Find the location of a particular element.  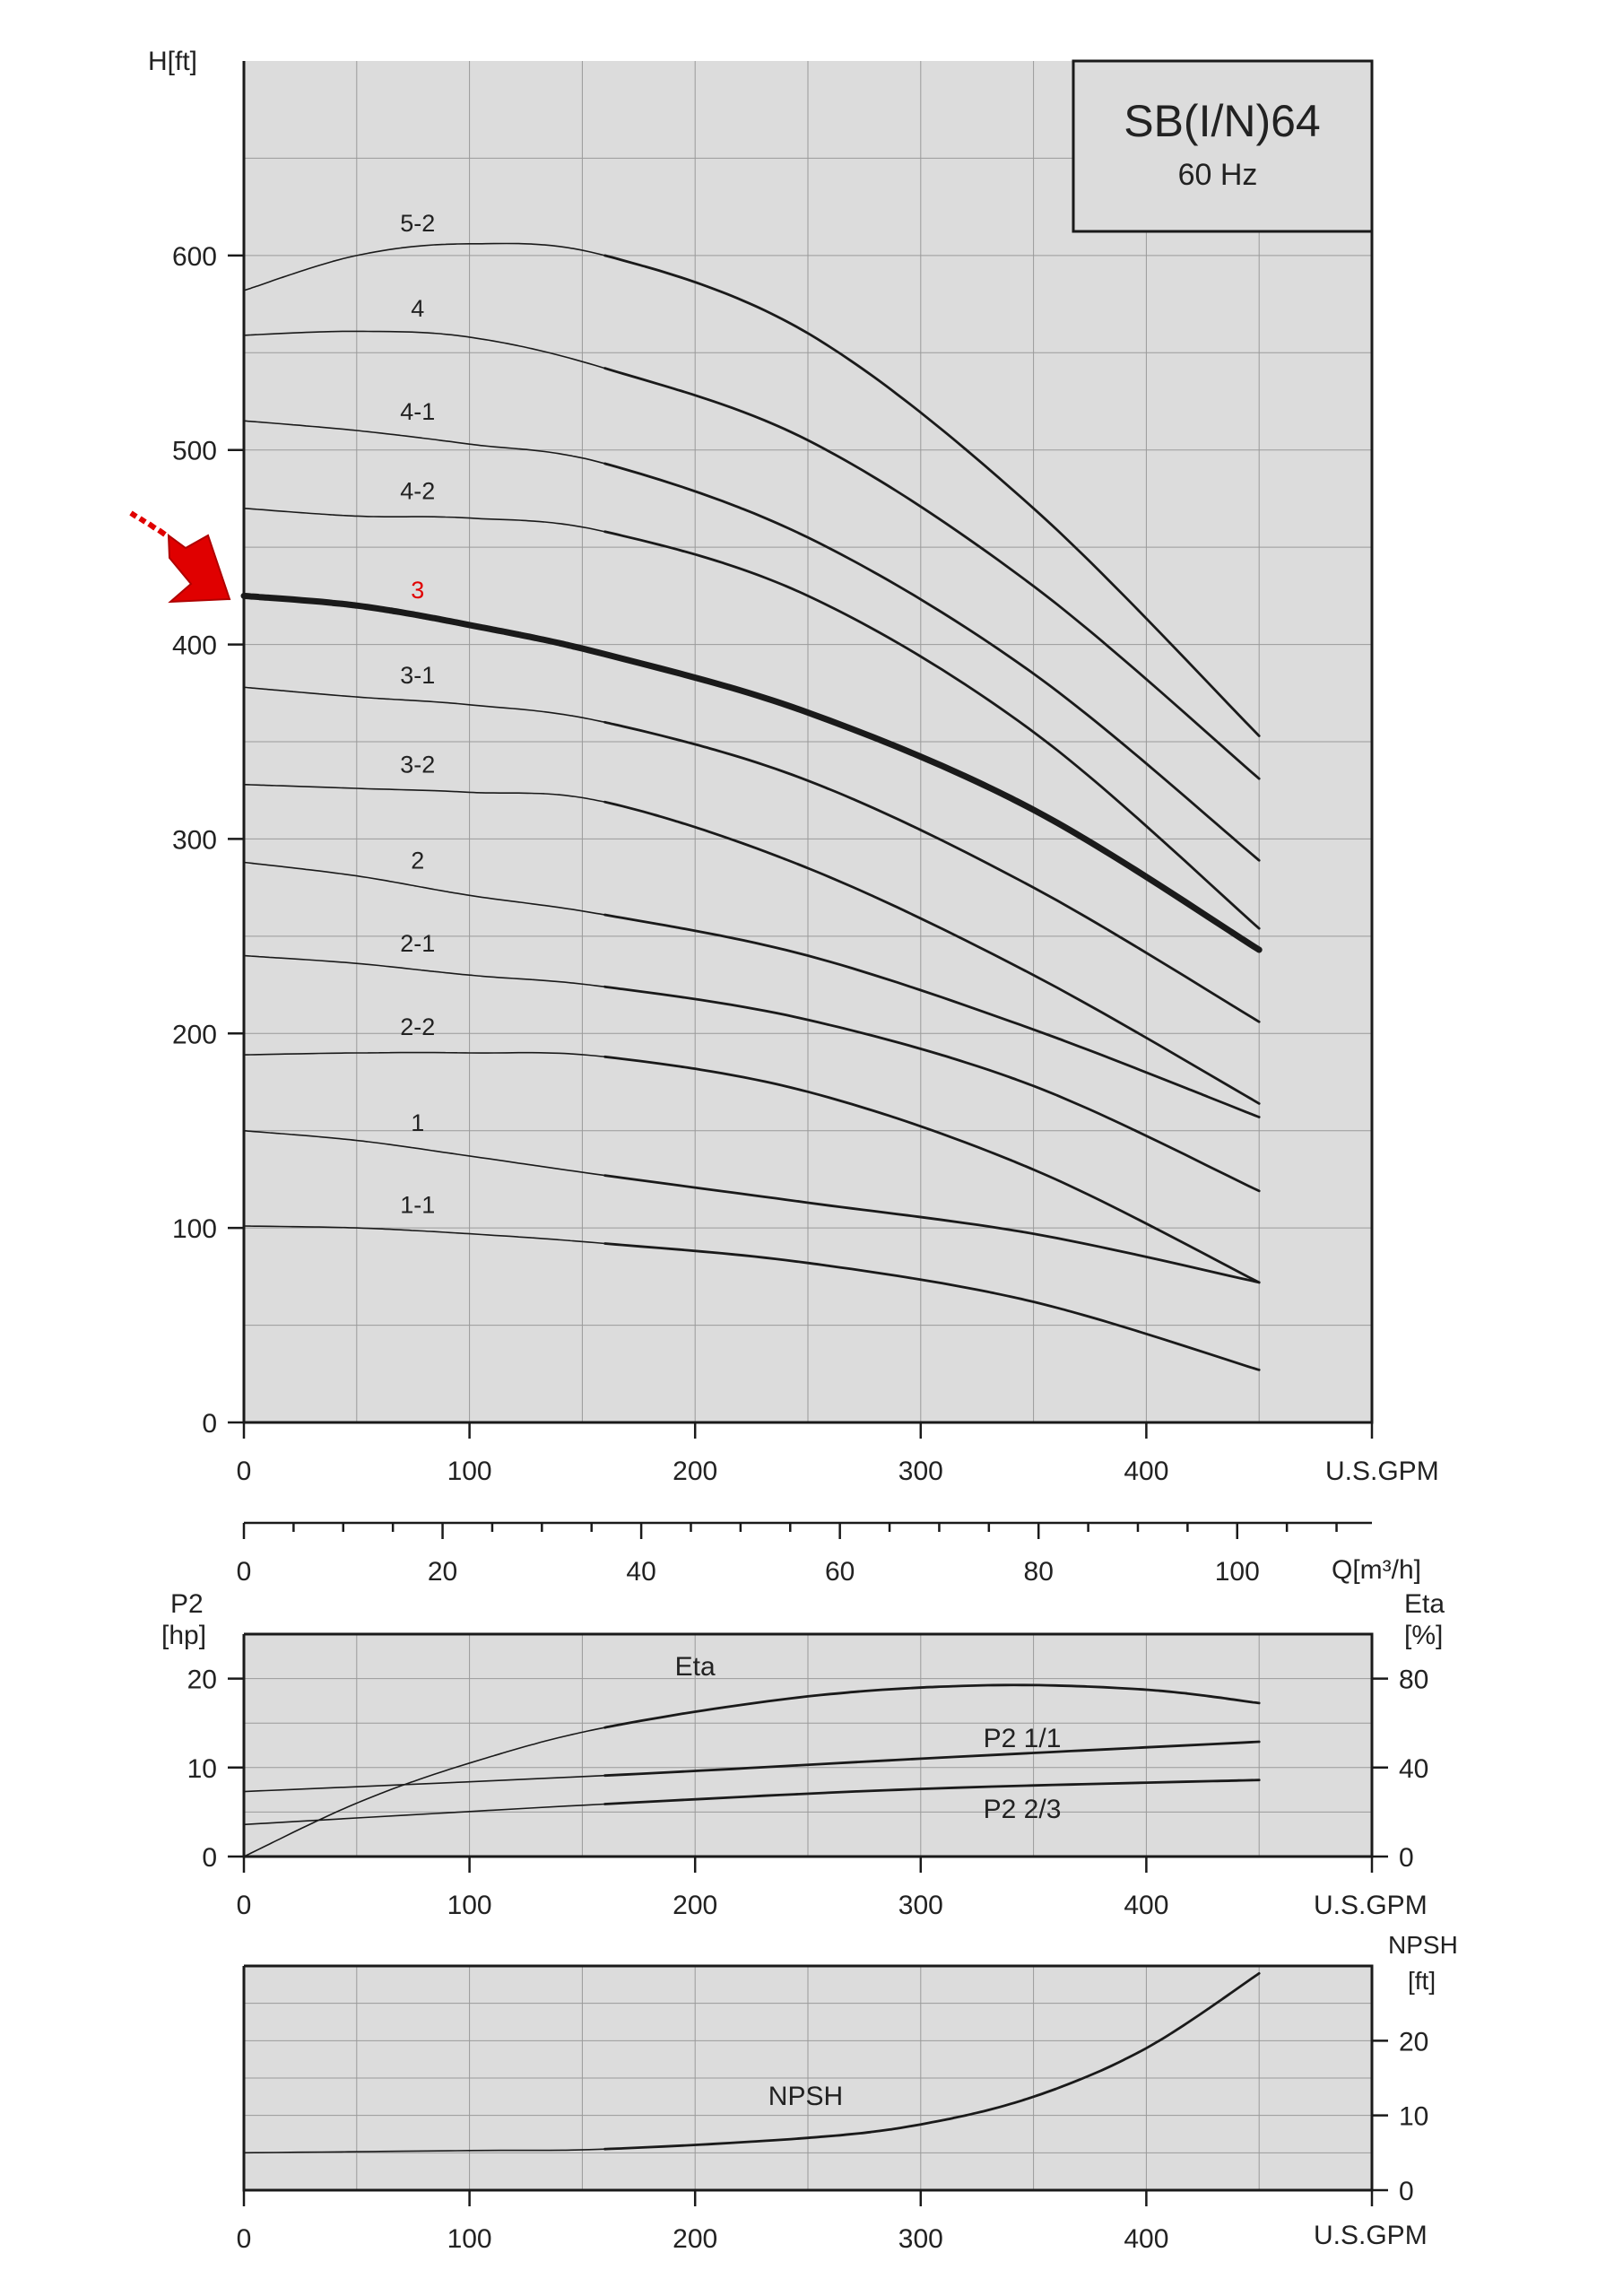

eta-ytick-label: 80 is located at coordinates (1413, 1680).